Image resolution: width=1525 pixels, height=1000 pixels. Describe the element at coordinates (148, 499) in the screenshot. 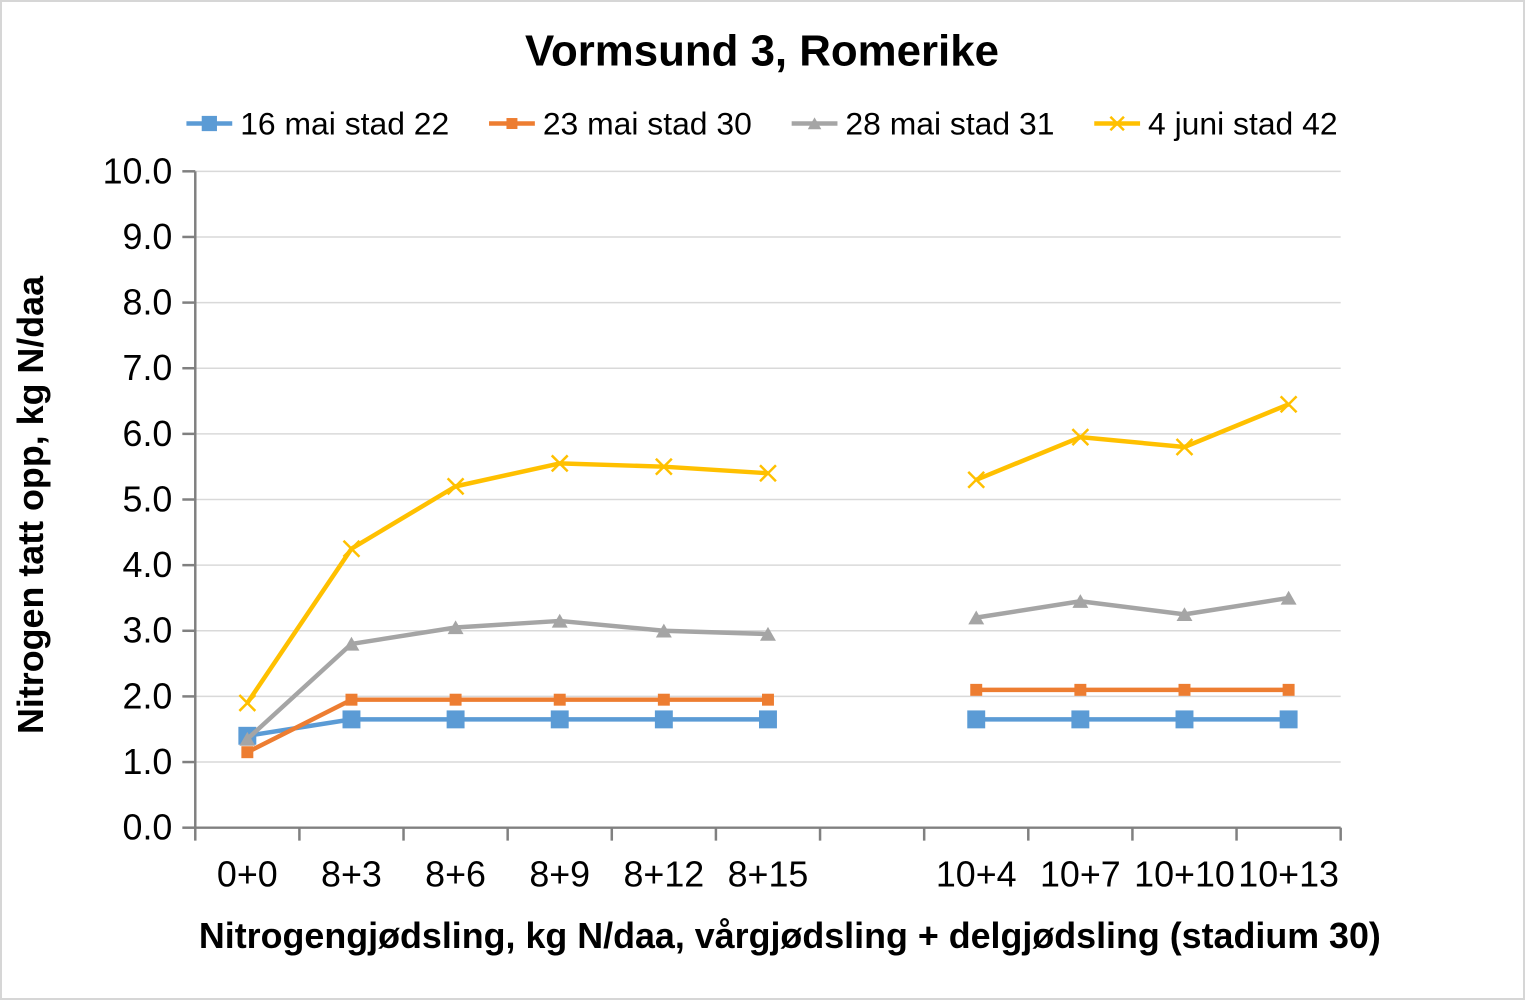

I see `y-tick-label: 5.0` at that location.